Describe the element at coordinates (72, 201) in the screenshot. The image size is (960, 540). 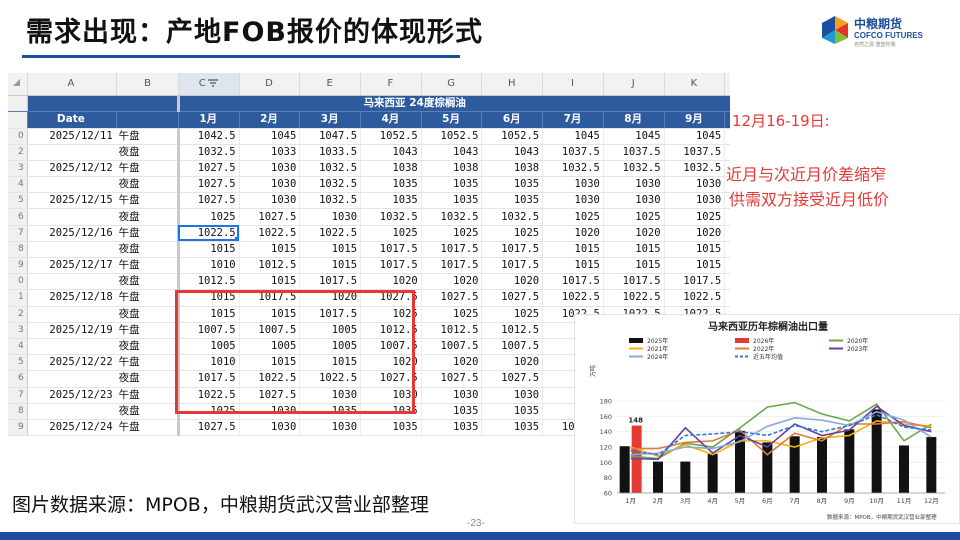
I see `date-cell: 2025/12/15` at that location.